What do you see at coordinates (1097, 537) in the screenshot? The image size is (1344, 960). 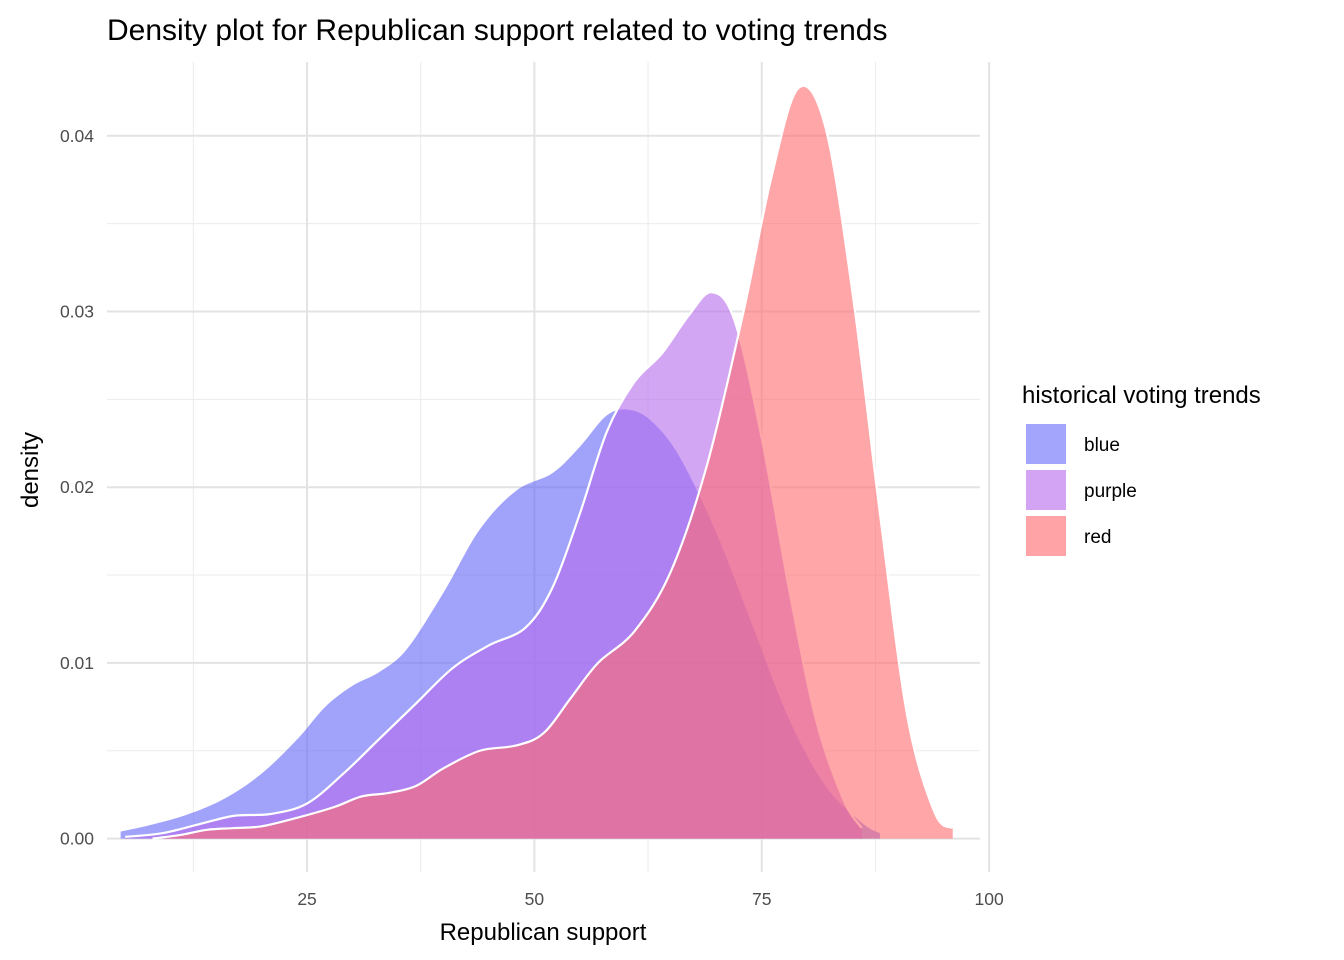 I see `legend-label-red: red` at bounding box center [1097, 537].